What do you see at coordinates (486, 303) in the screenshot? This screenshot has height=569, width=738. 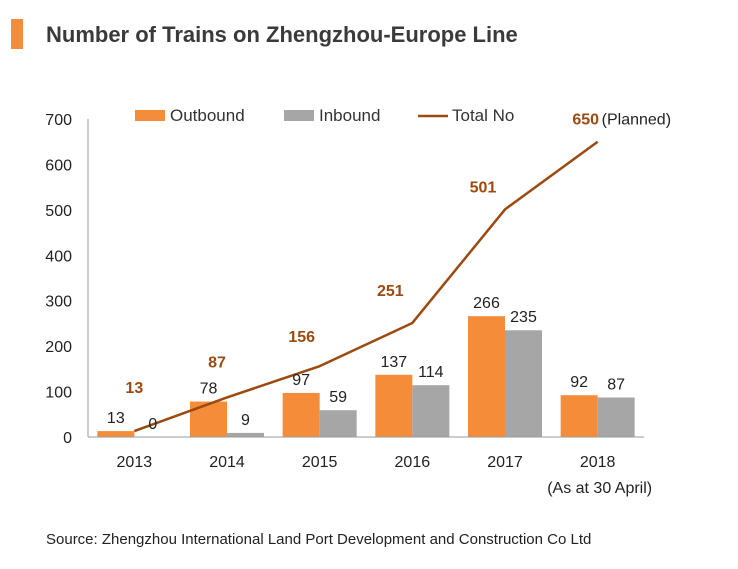 I see `outbound-value-label: 266` at bounding box center [486, 303].